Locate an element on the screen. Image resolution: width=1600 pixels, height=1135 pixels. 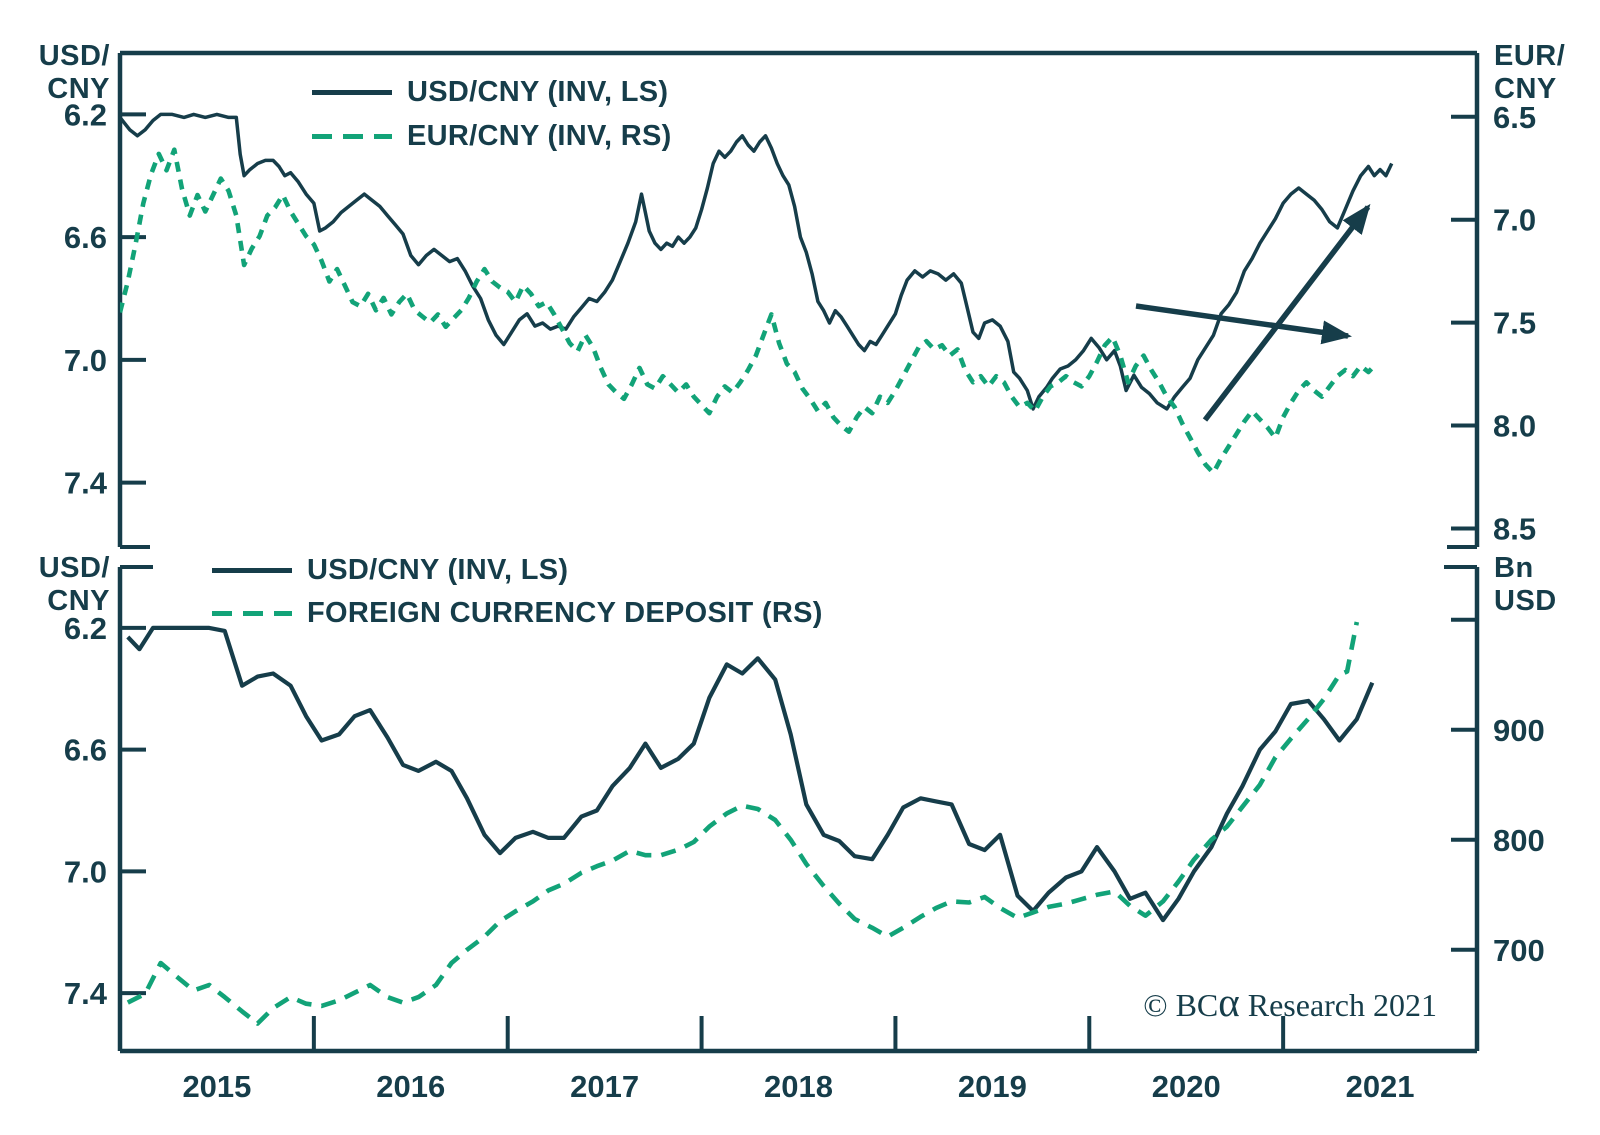
year-label: 2015 is located at coordinates (216, 1086).